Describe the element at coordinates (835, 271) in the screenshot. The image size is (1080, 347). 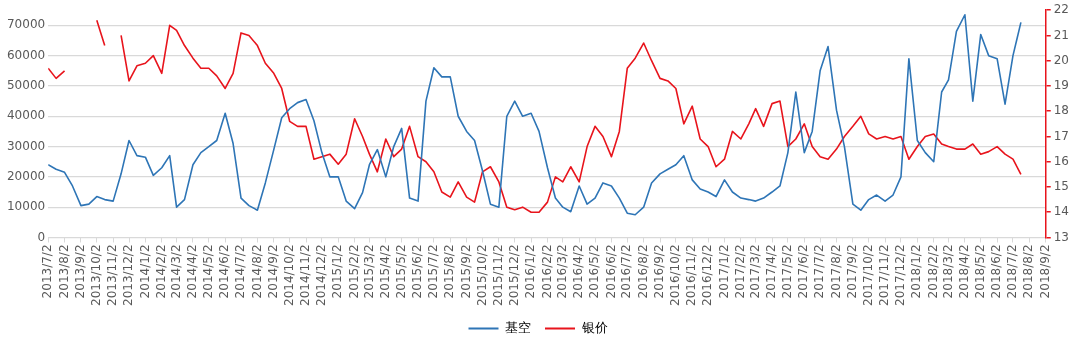
I see `x-tick-label: 2017/8/2` at that location.